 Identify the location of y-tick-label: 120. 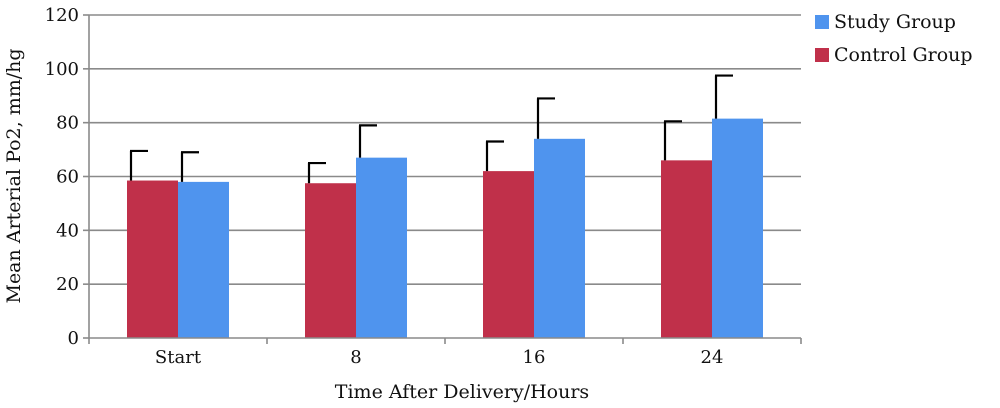
(62, 15).